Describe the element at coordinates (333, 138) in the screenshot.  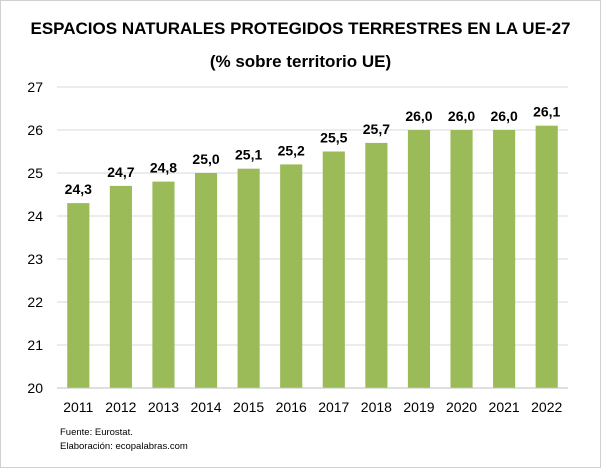
I see `data-label: 25,5` at that location.